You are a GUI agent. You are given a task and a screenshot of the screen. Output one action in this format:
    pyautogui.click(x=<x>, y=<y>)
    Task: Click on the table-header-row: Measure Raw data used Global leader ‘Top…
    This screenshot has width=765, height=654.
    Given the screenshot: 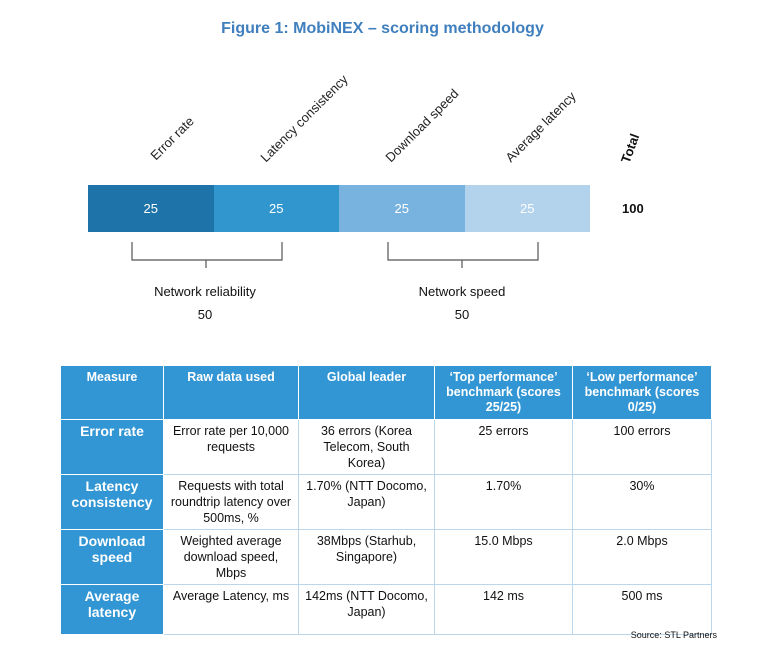 What is the action you would take?
    pyautogui.click(x=386, y=392)
    